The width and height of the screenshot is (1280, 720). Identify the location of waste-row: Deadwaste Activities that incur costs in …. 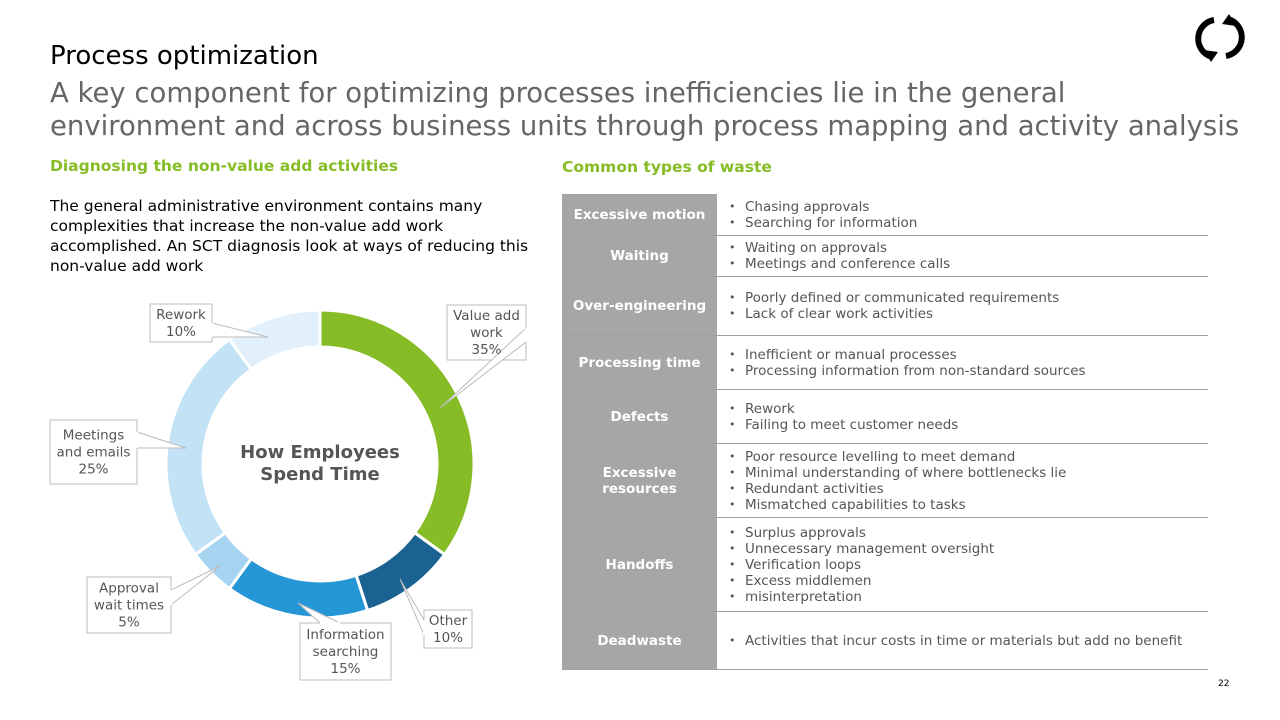
(885, 641).